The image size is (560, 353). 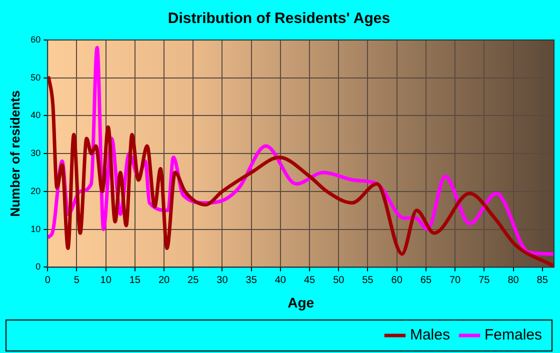 I want to click on x-tick-label: 70, so click(x=455, y=280).